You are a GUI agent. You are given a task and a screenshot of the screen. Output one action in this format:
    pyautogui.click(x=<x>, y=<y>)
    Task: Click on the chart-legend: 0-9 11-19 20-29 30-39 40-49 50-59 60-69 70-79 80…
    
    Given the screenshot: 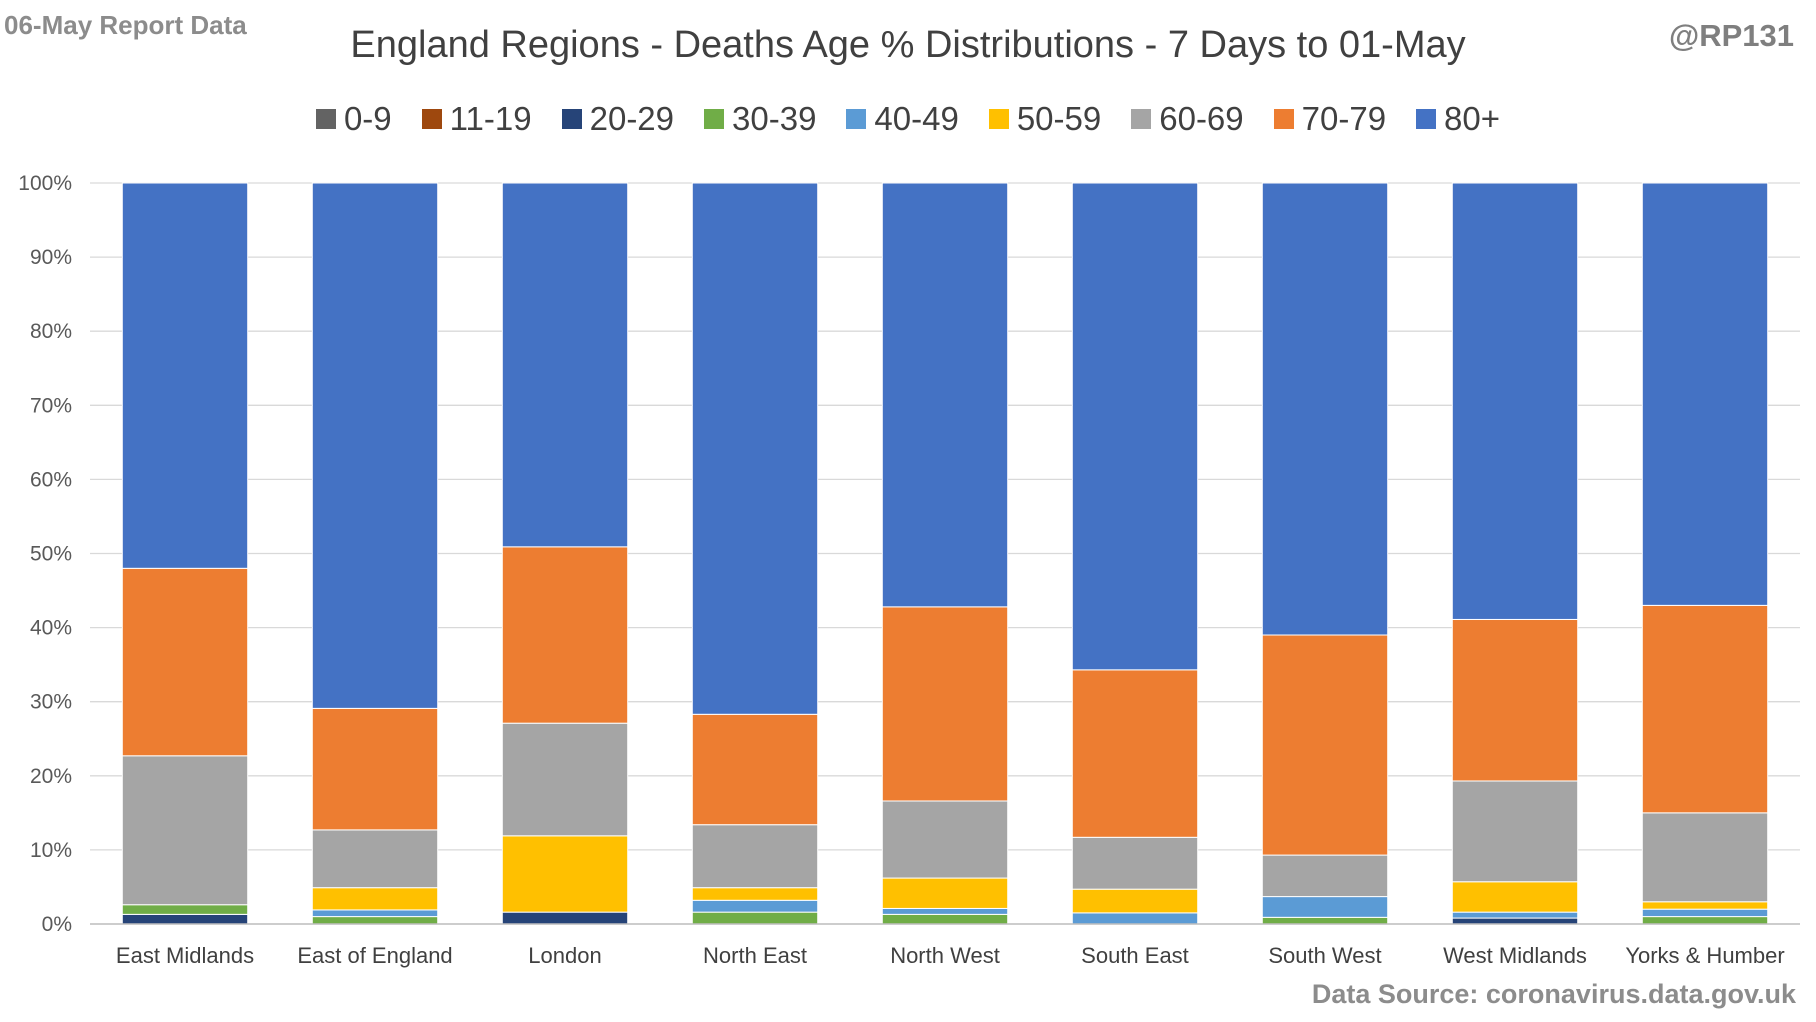 What is the action you would take?
    pyautogui.click(x=908, y=119)
    